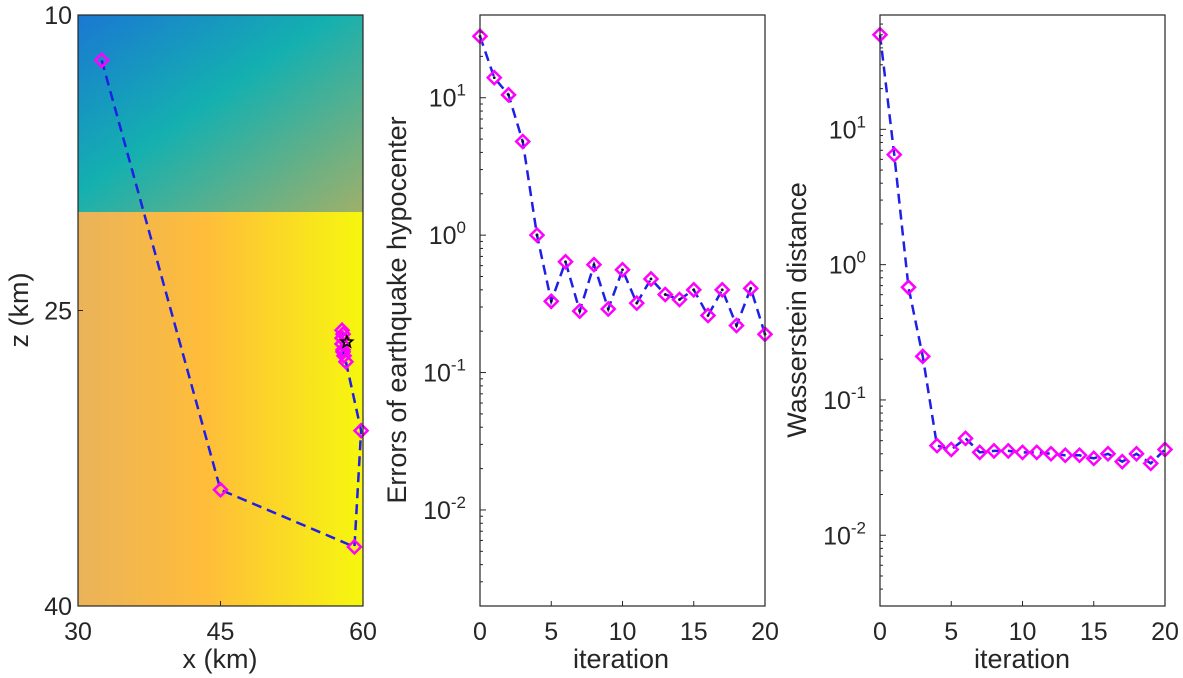 The width and height of the screenshot is (1183, 678). Describe the element at coordinates (844, 399) in the screenshot. I see `wasserstein-ytick-label: 10⁻¹` at that location.